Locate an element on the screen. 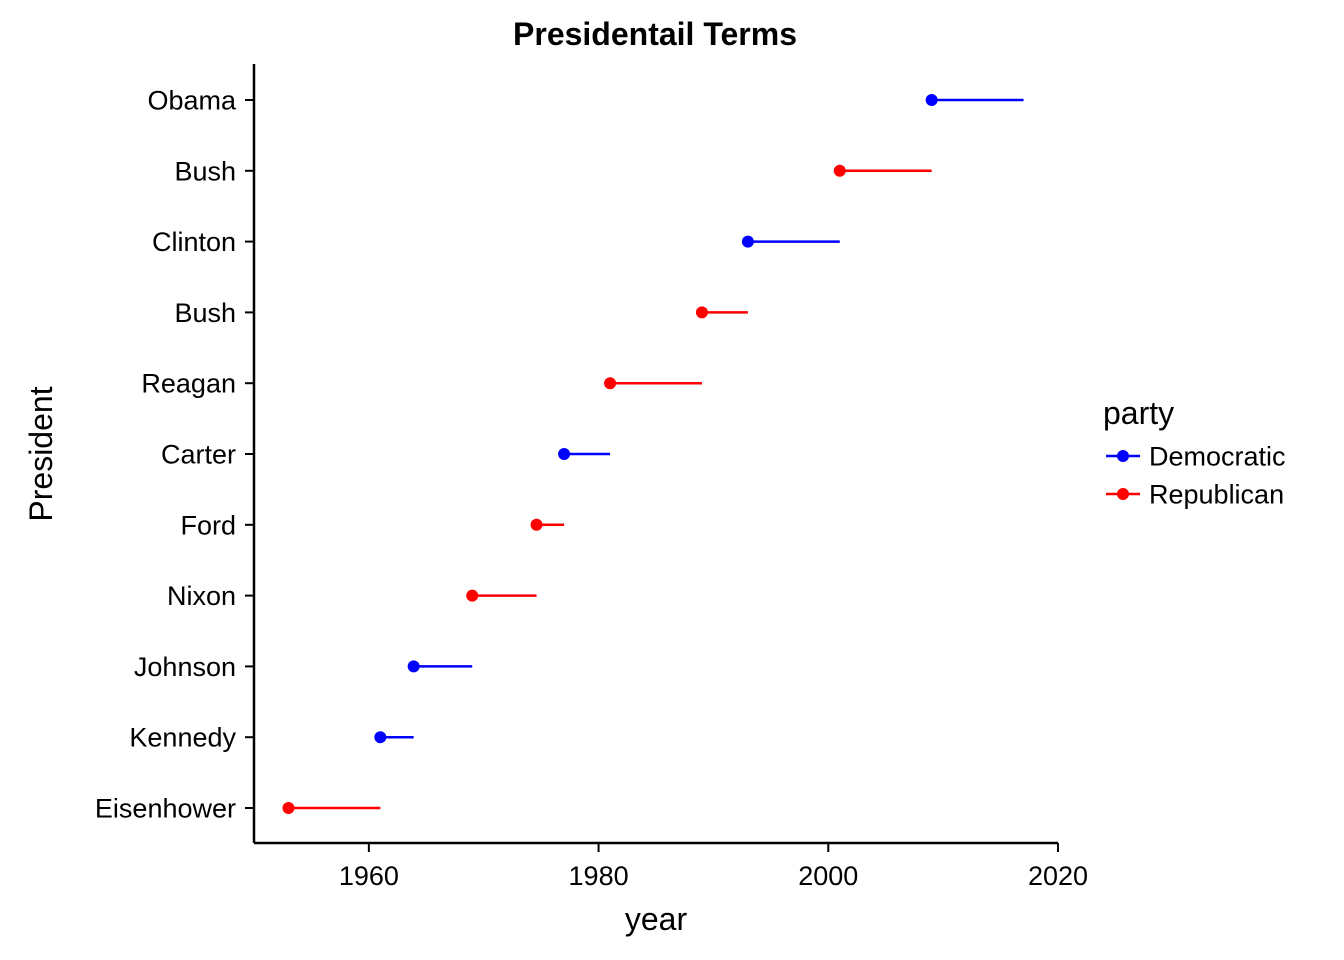  chart-title: Presidentail Terms is located at coordinates (655, 34).